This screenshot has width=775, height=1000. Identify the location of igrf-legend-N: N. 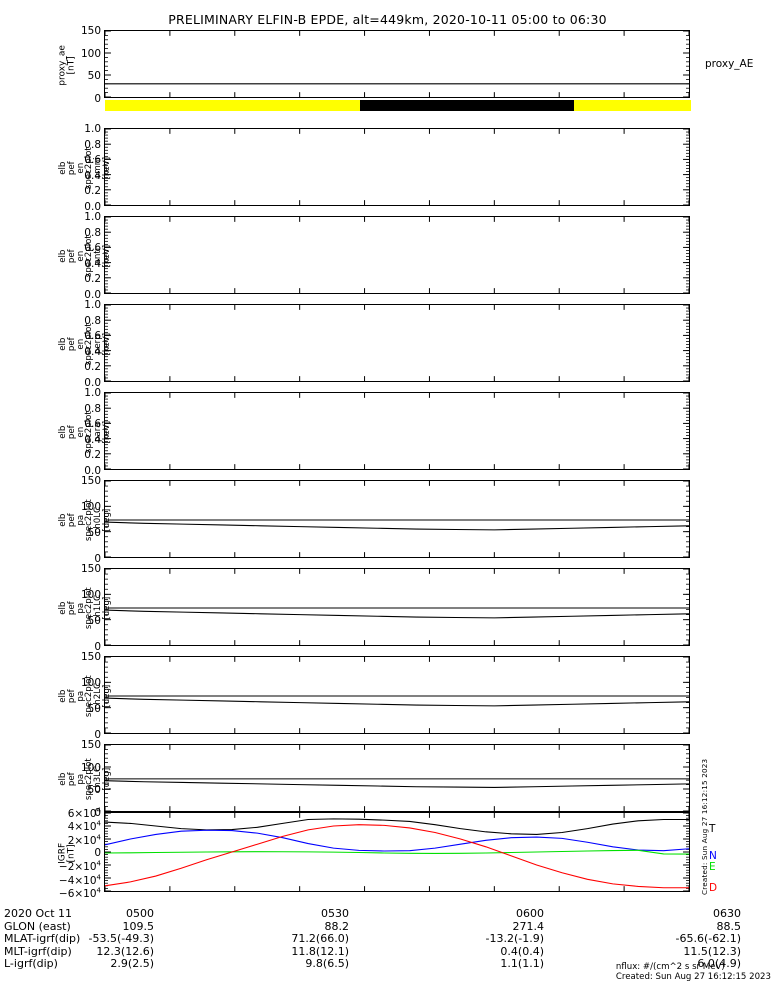
(713, 855).